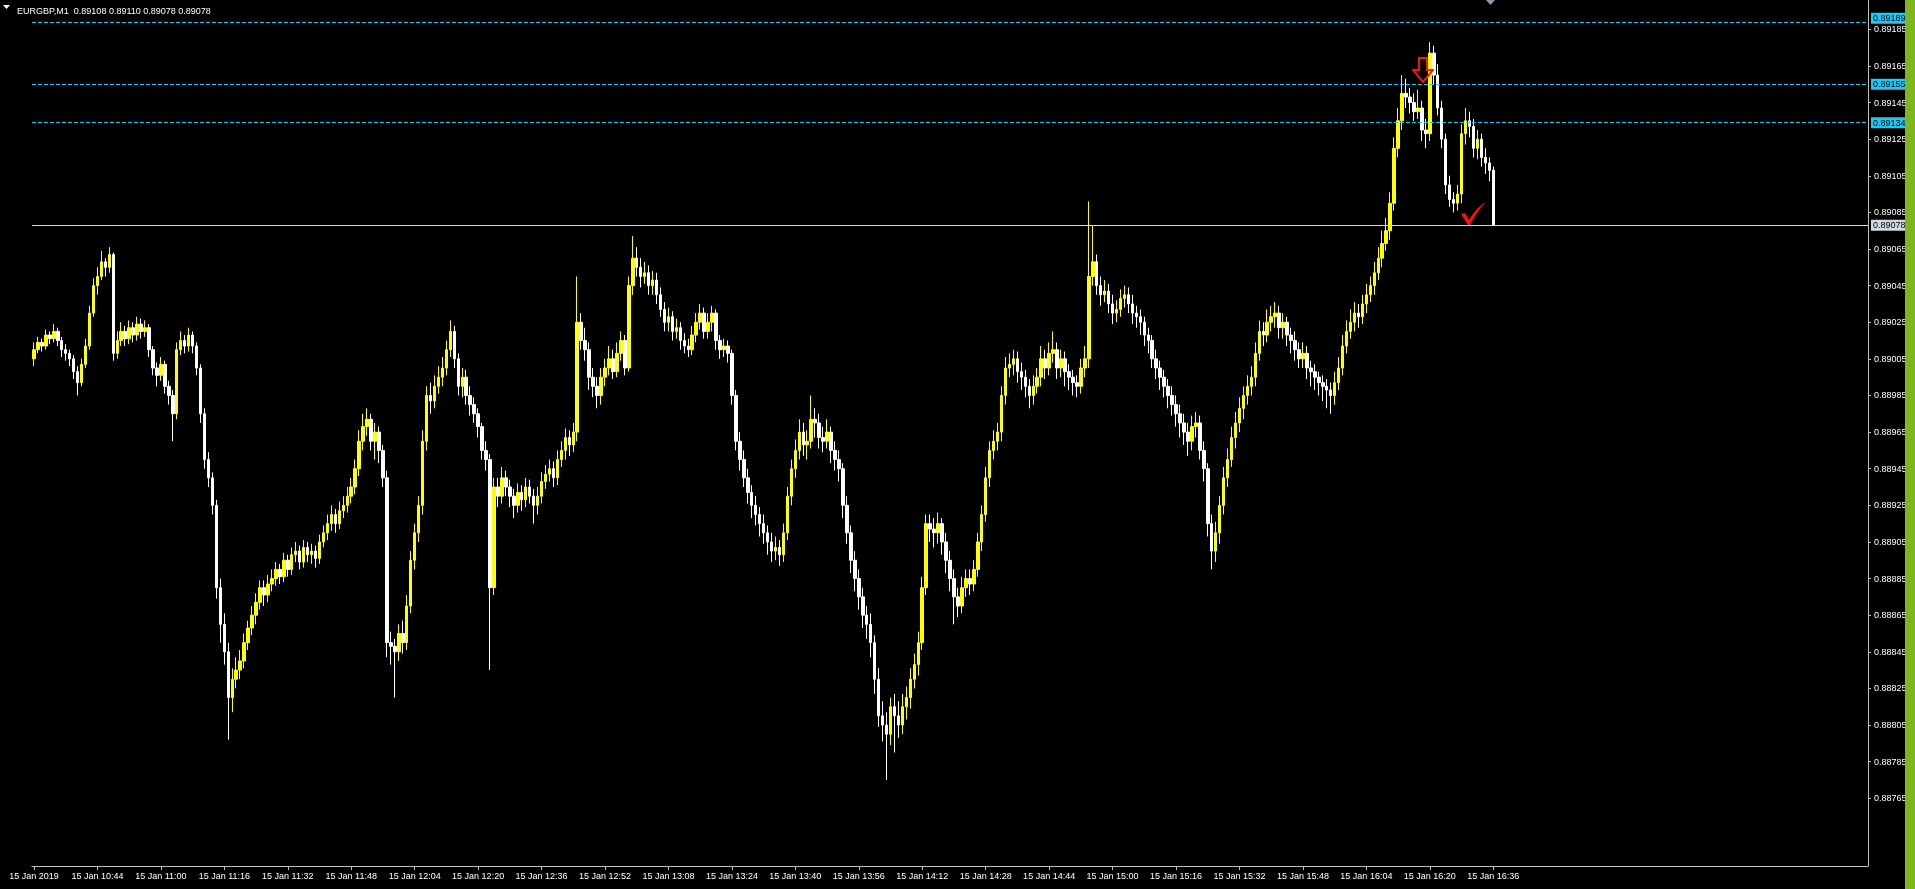 This screenshot has height=889, width=1915. Describe the element at coordinates (1890, 212) in the screenshot. I see `y-tick-label: 0.89085` at that location.